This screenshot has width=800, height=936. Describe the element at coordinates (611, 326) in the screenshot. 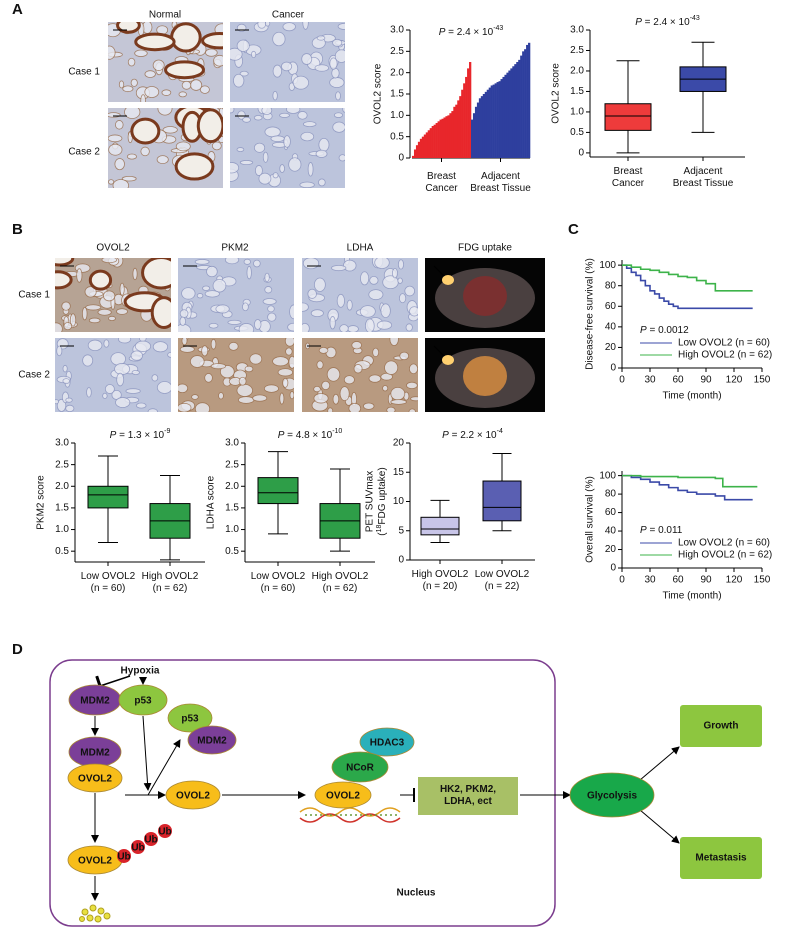

I see `y-tick-label: 40` at that location.